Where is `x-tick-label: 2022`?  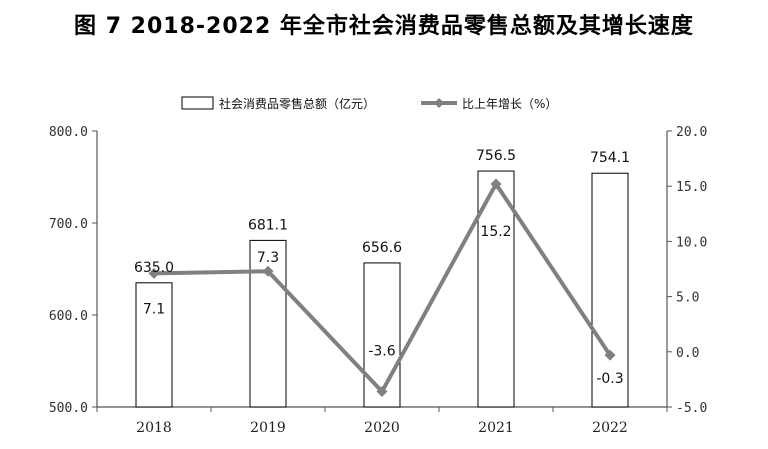 x-tick-label: 2022 is located at coordinates (610, 428).